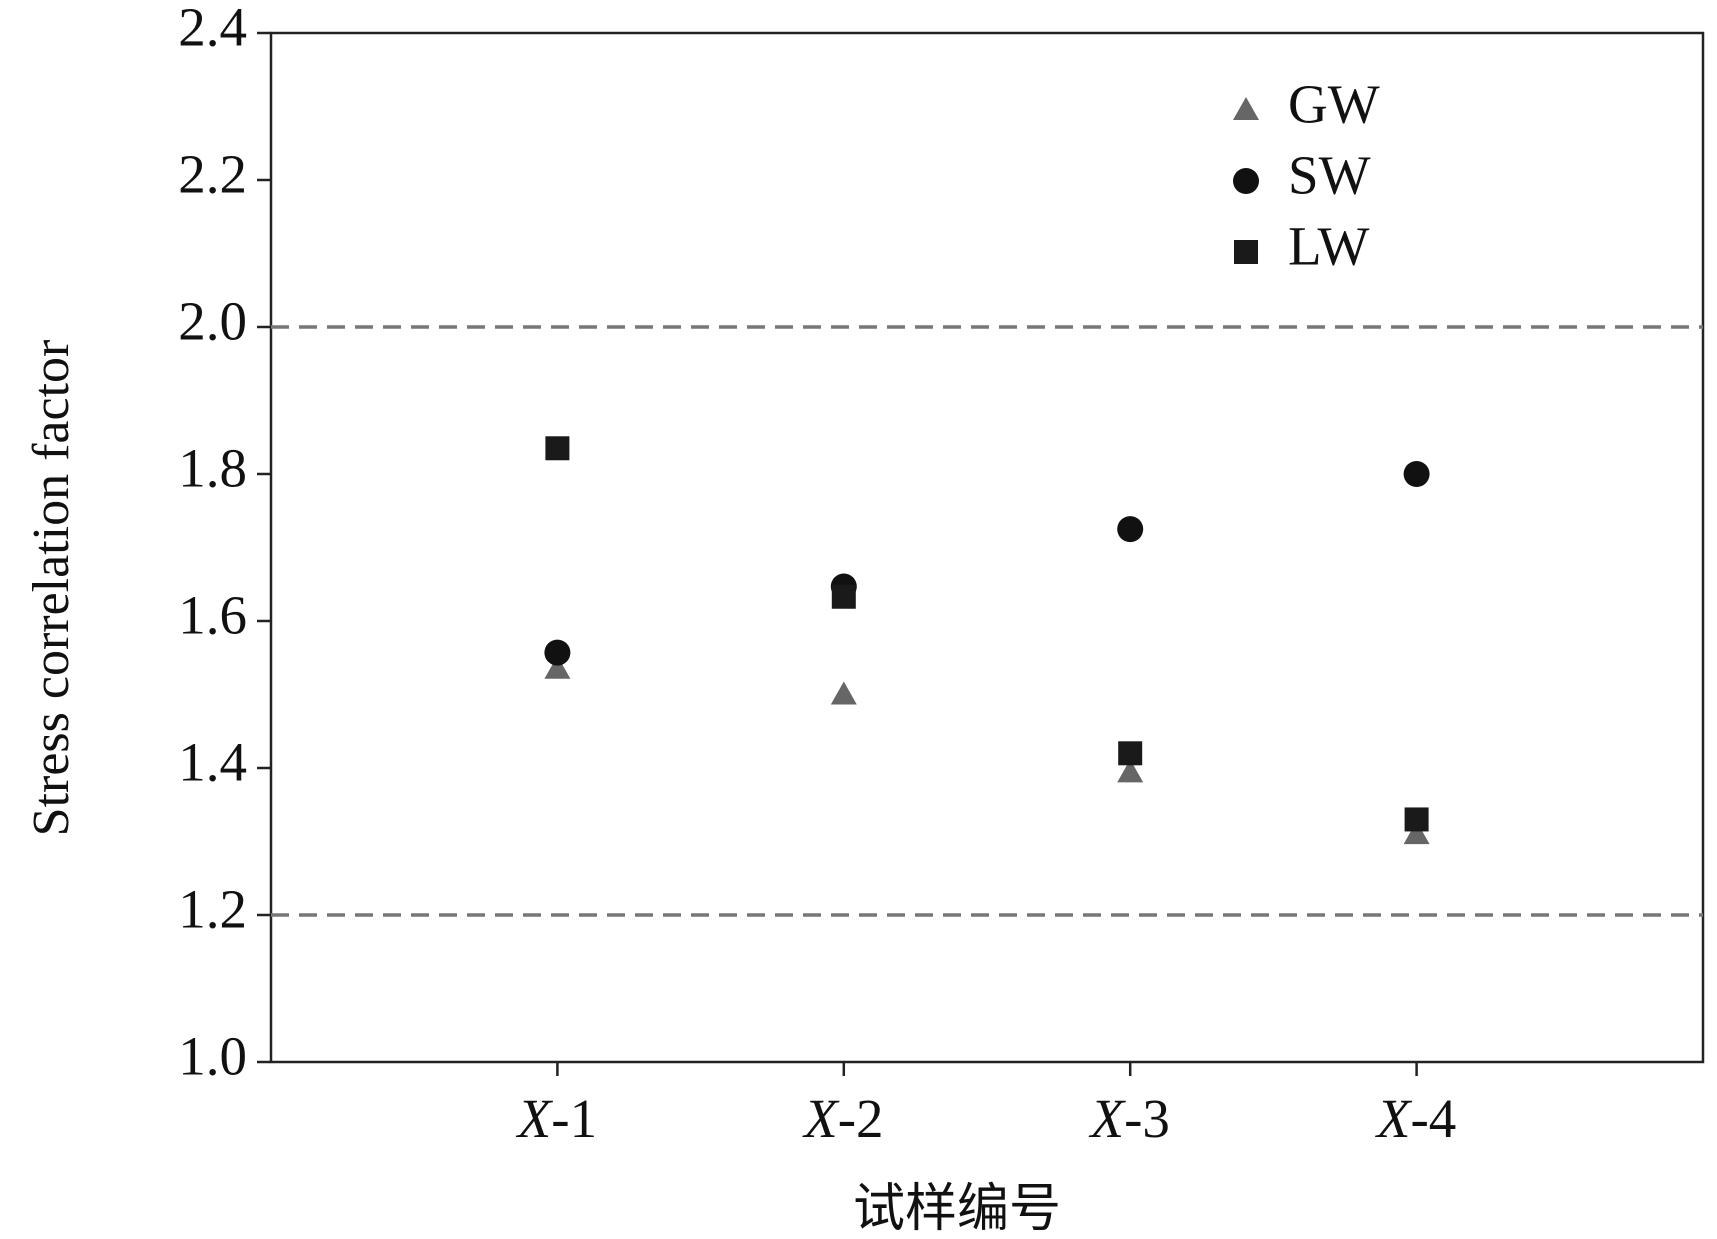 Image resolution: width=1717 pixels, height=1239 pixels. Describe the element at coordinates (842, 1118) in the screenshot. I see `x-tick-label: X-2` at that location.